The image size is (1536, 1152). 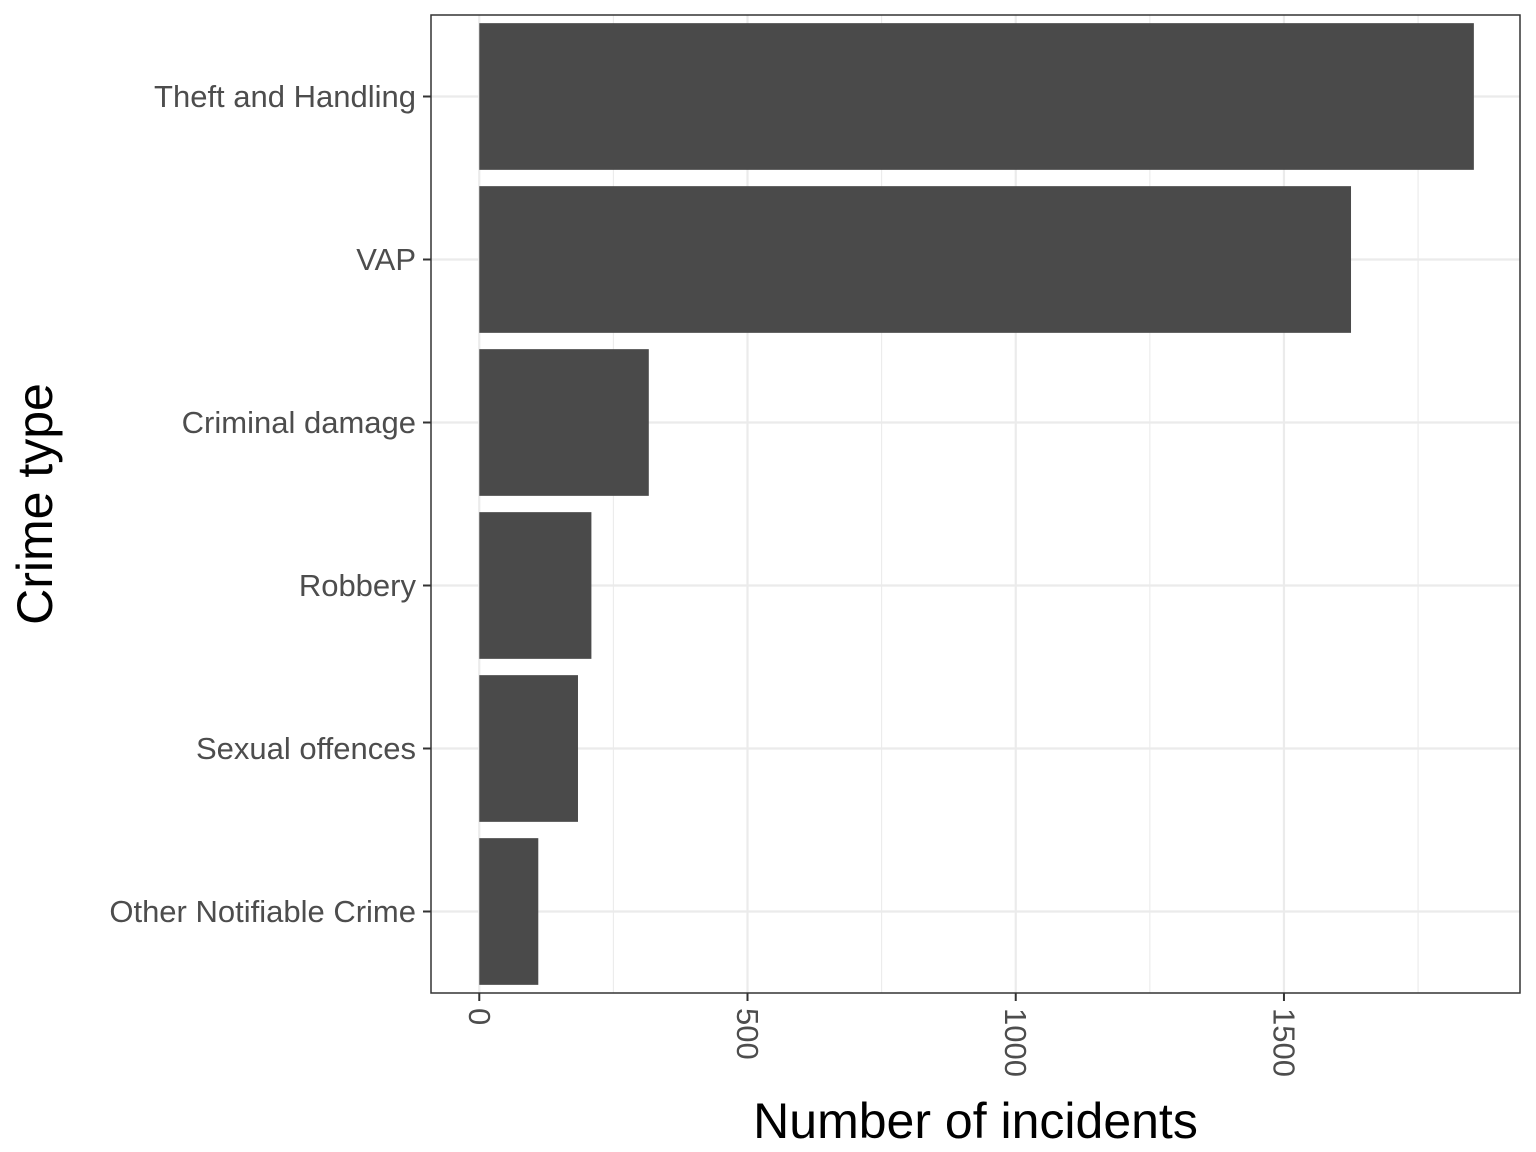 What do you see at coordinates (509, 911) in the screenshot?
I see `bar-other-notifiable-crime` at bounding box center [509, 911].